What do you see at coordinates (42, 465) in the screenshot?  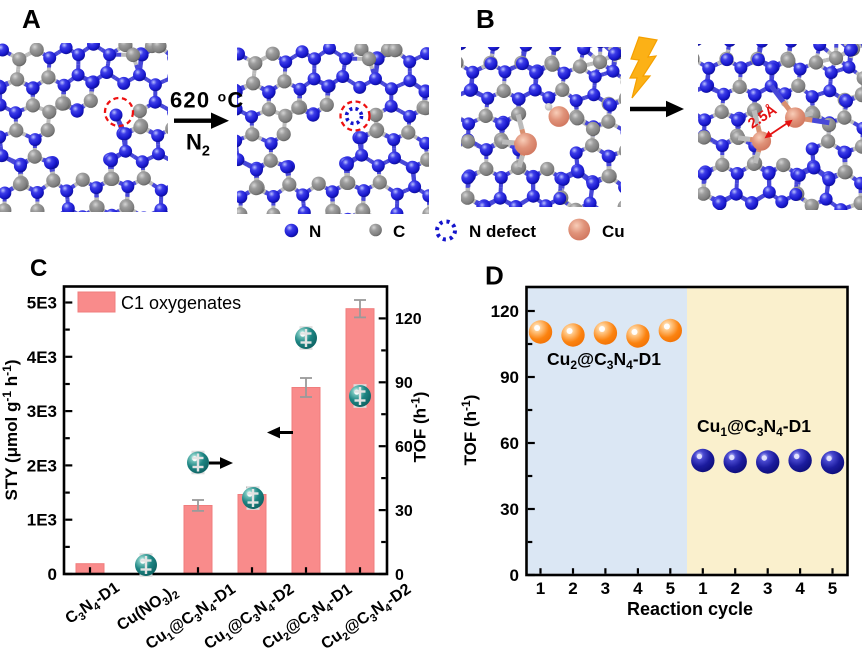 I see `svg-text: 2E3` at bounding box center [42, 465].